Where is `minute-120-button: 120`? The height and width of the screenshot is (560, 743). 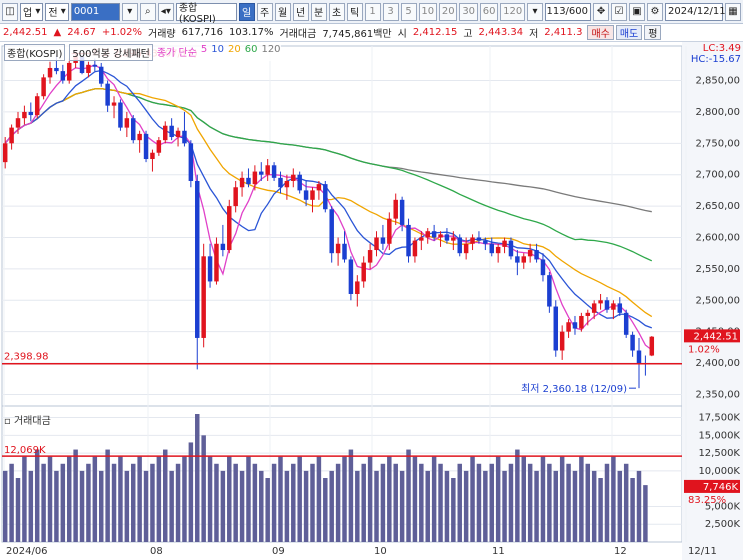
minute-120-button: 120 is located at coordinates (513, 11).